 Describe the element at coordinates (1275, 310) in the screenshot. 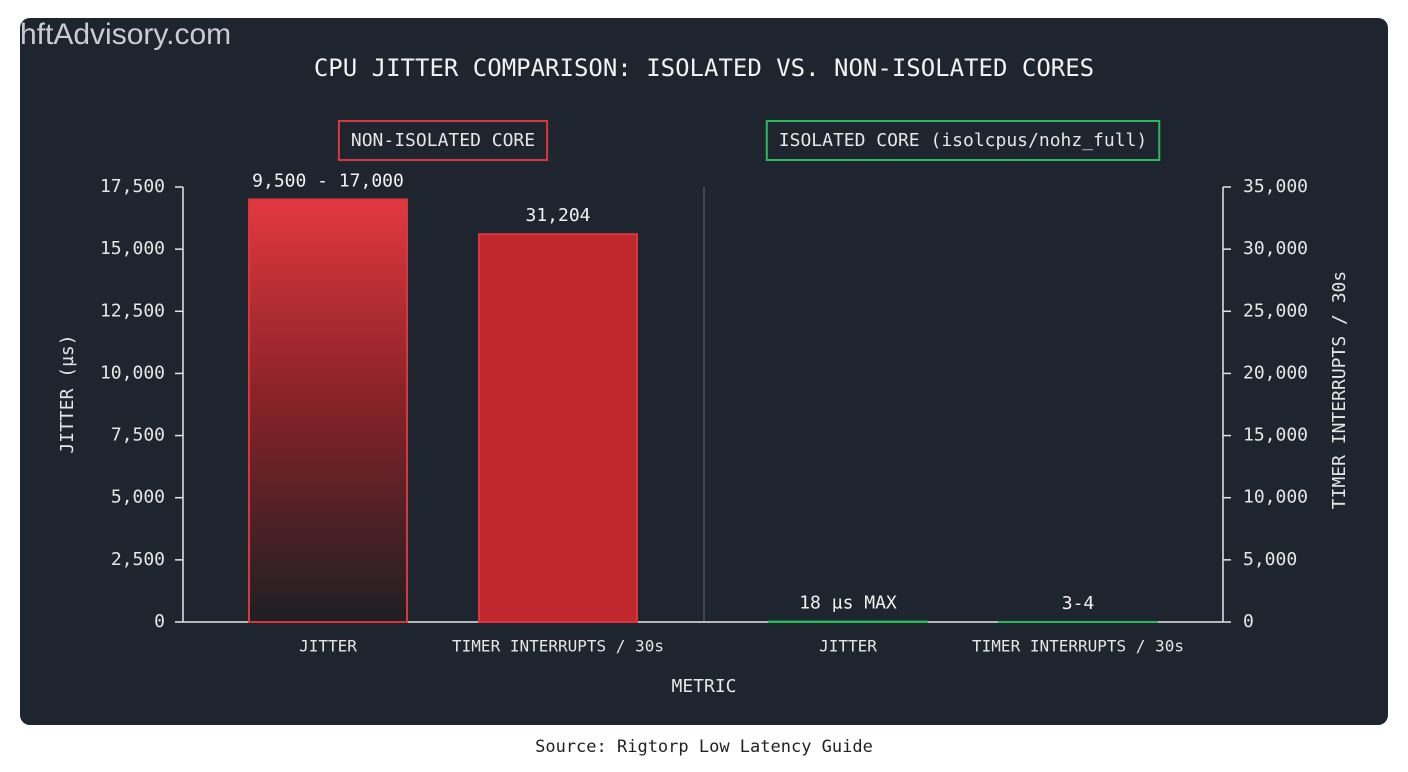

I see `y2-tick-label: 25,000` at that location.